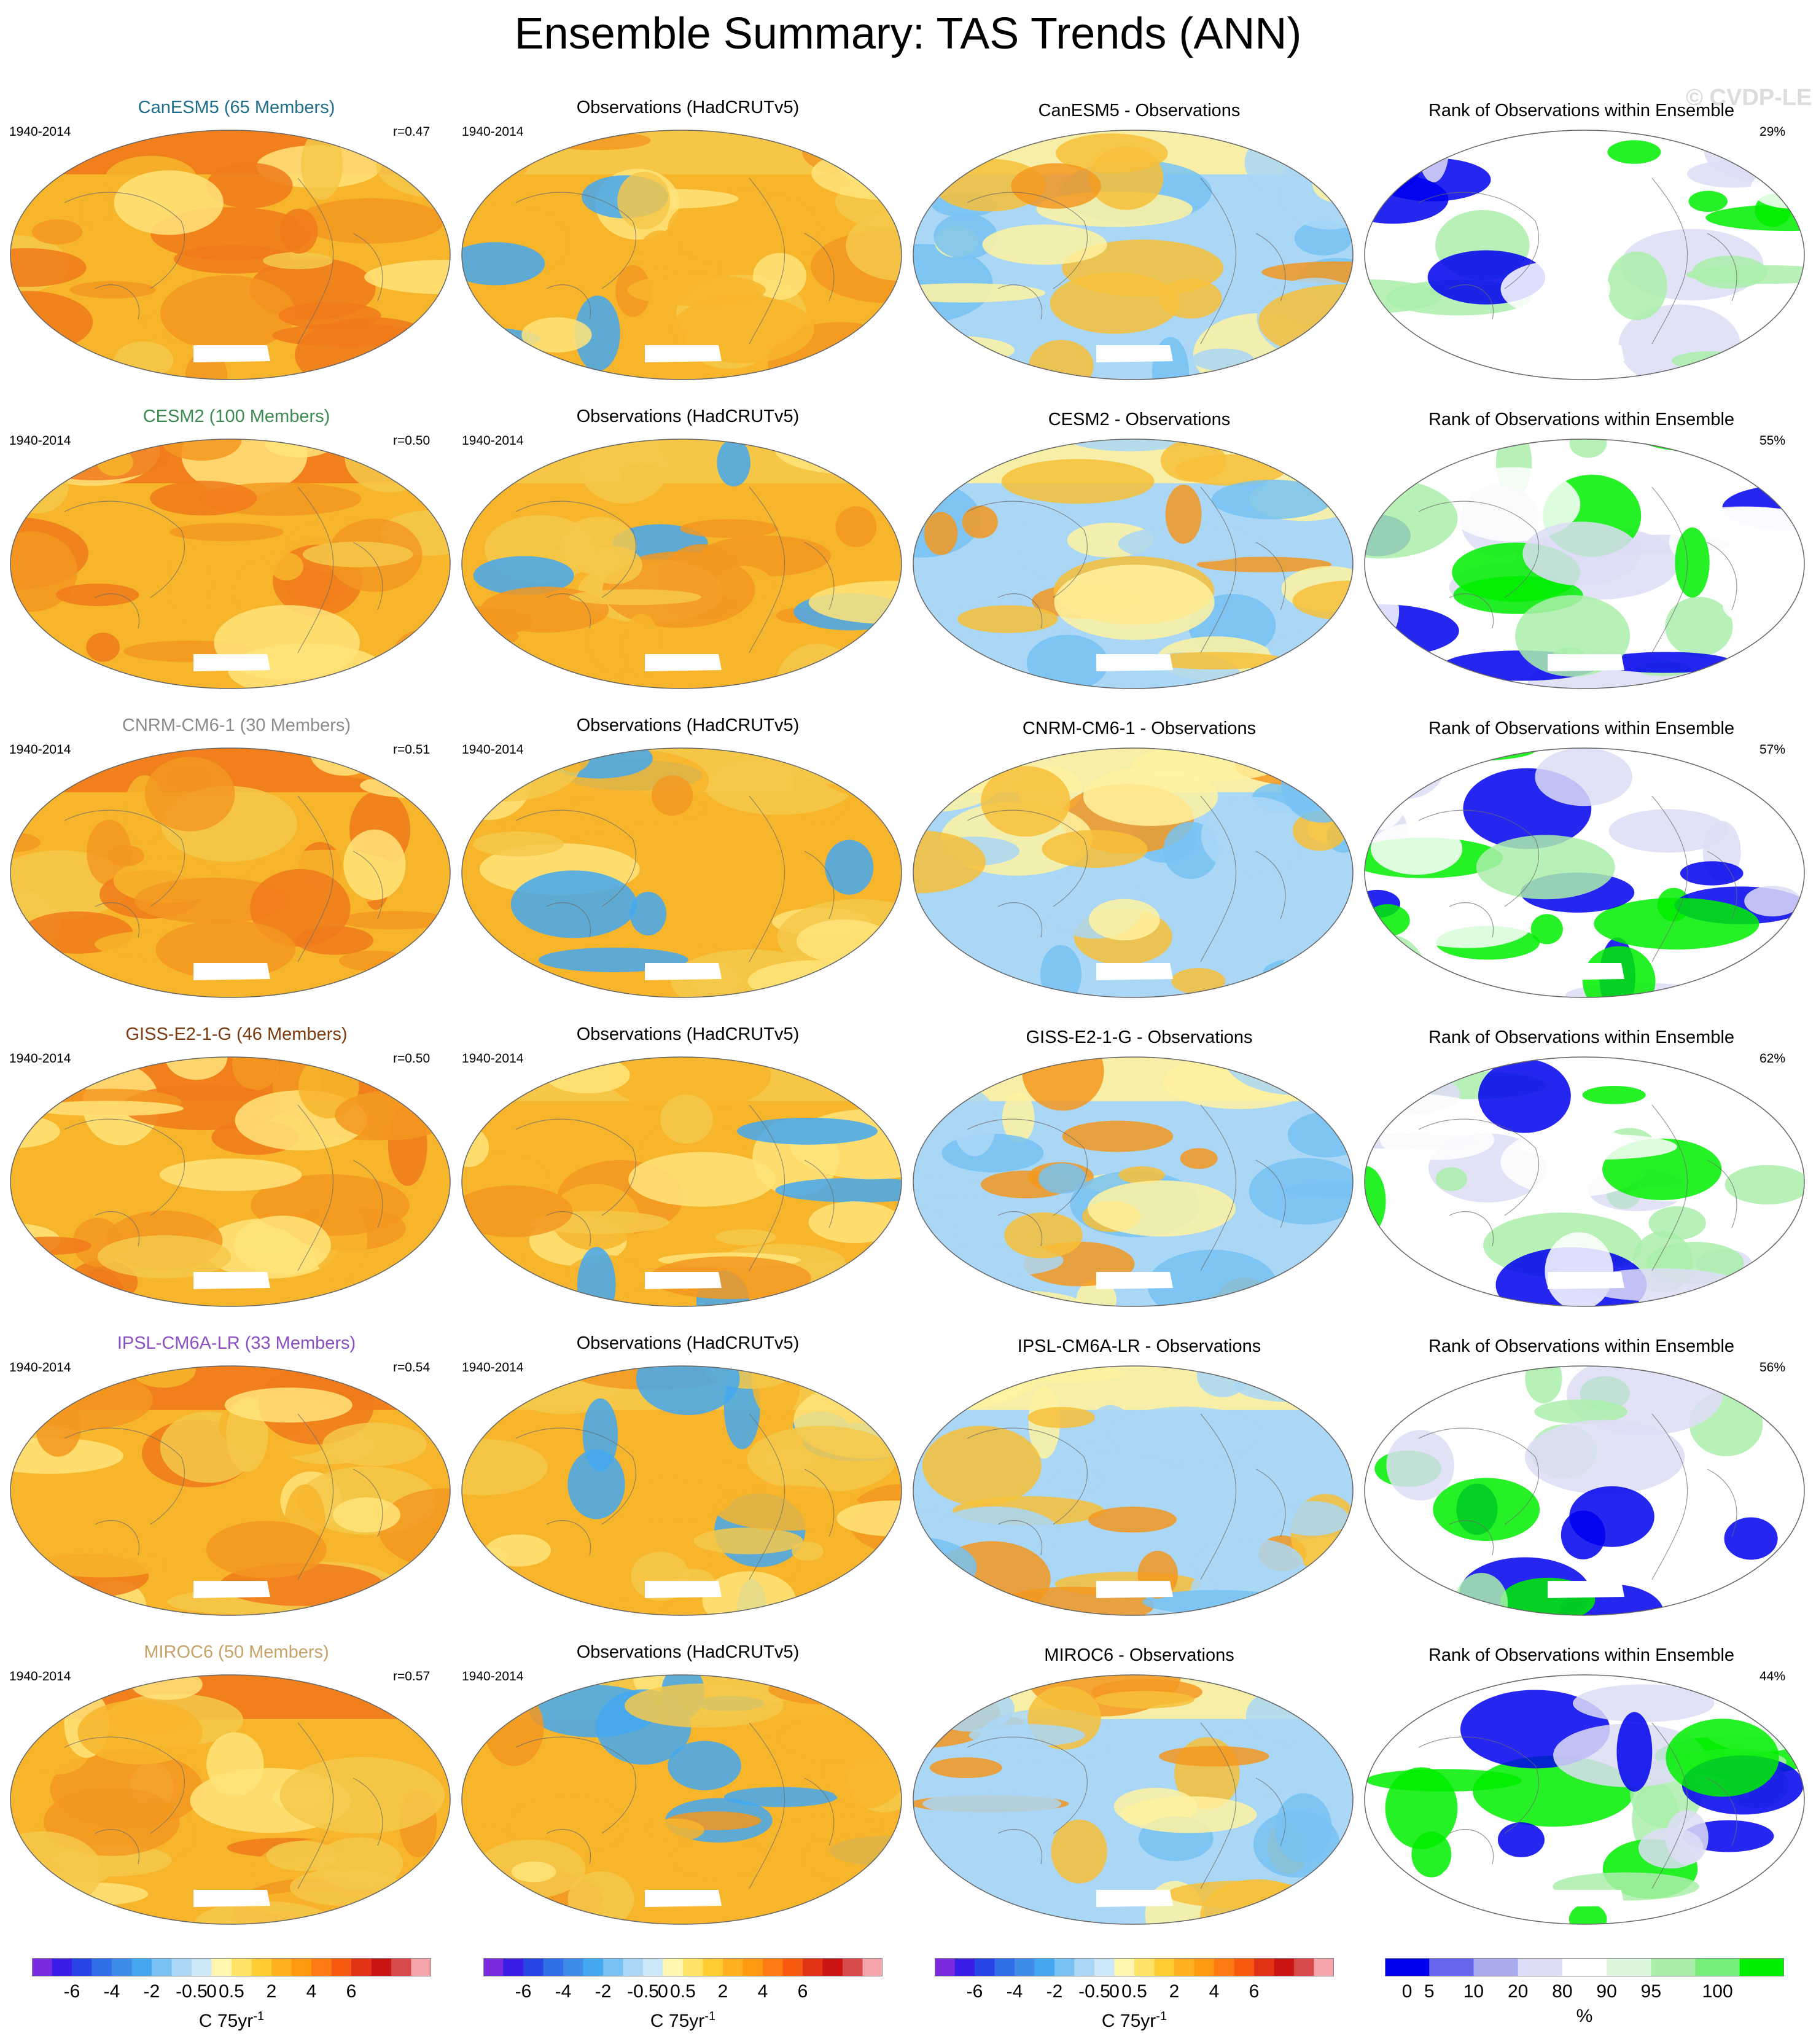  I want to click on model-trend-colorbar, so click(231, 1967).